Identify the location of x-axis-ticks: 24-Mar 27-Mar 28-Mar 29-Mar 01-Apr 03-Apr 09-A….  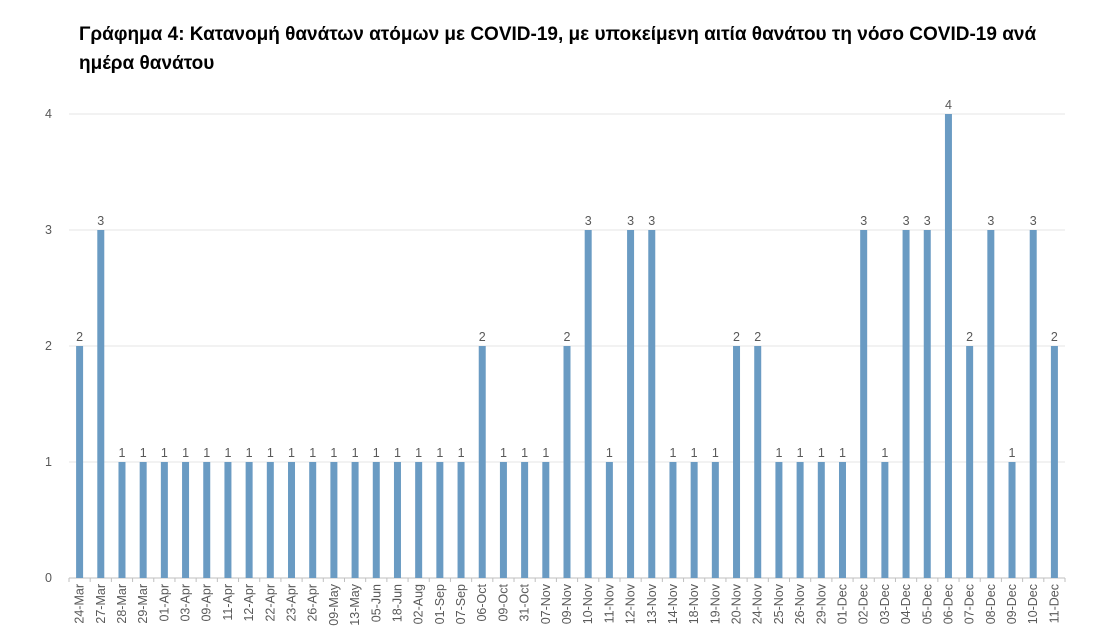
(567, 602).